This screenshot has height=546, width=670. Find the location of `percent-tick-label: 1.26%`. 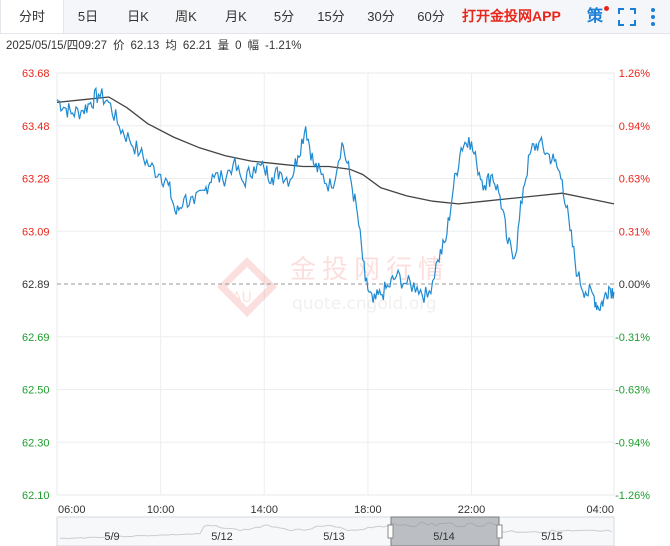

percent-tick-label: 1.26% is located at coordinates (634, 74).